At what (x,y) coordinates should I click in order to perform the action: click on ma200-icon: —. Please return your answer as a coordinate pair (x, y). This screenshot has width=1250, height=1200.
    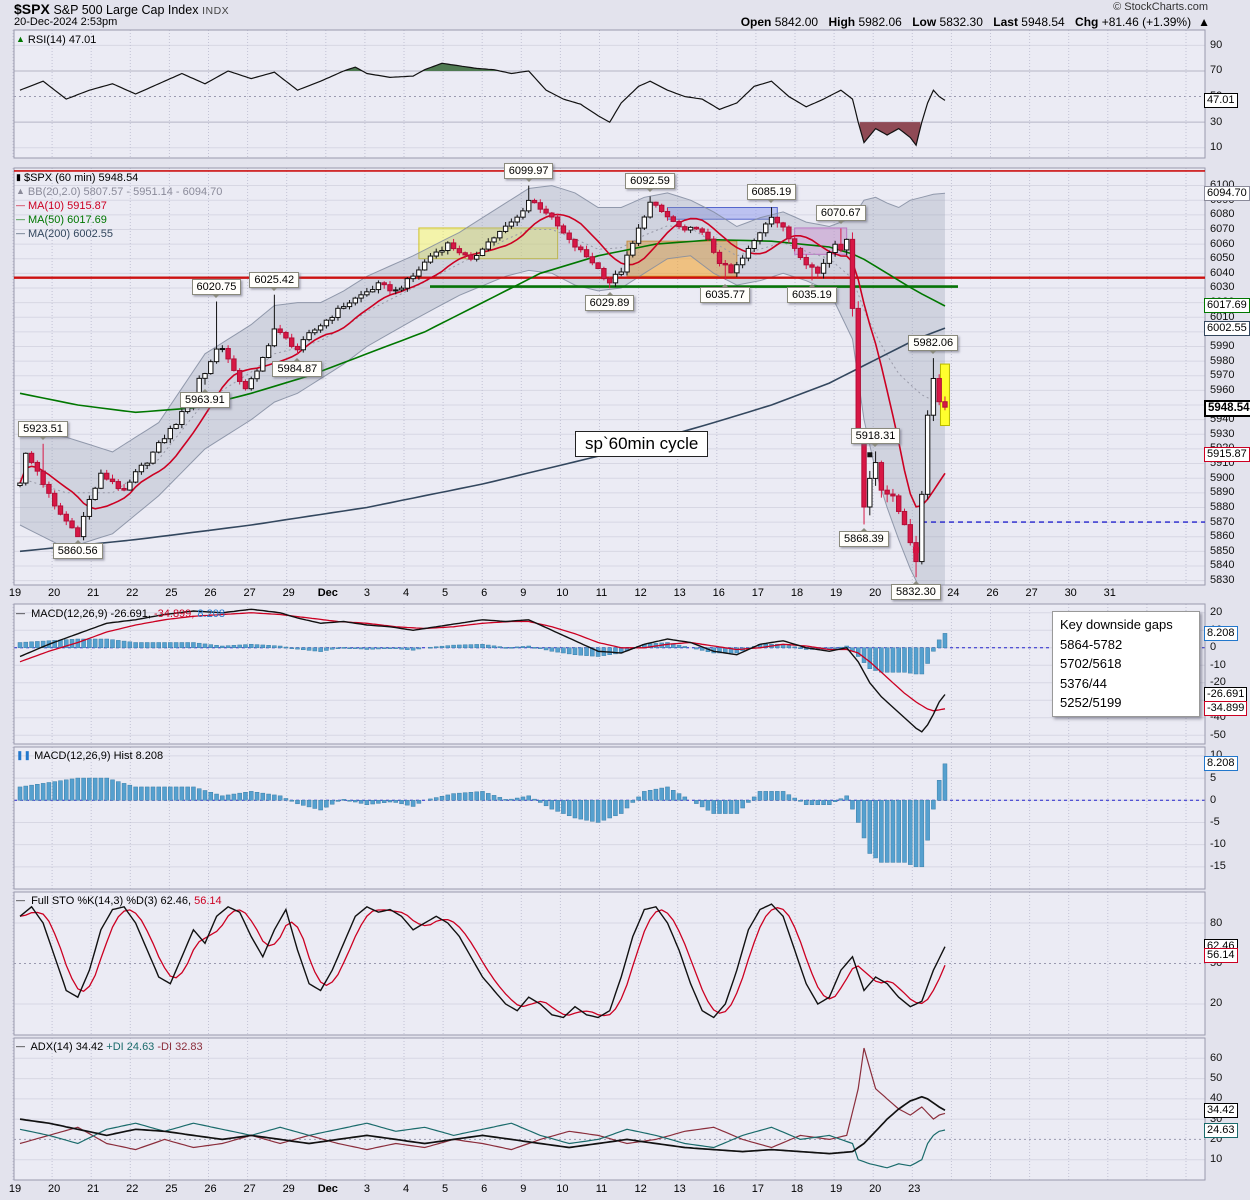
    Looking at the image, I should click on (20, 233).